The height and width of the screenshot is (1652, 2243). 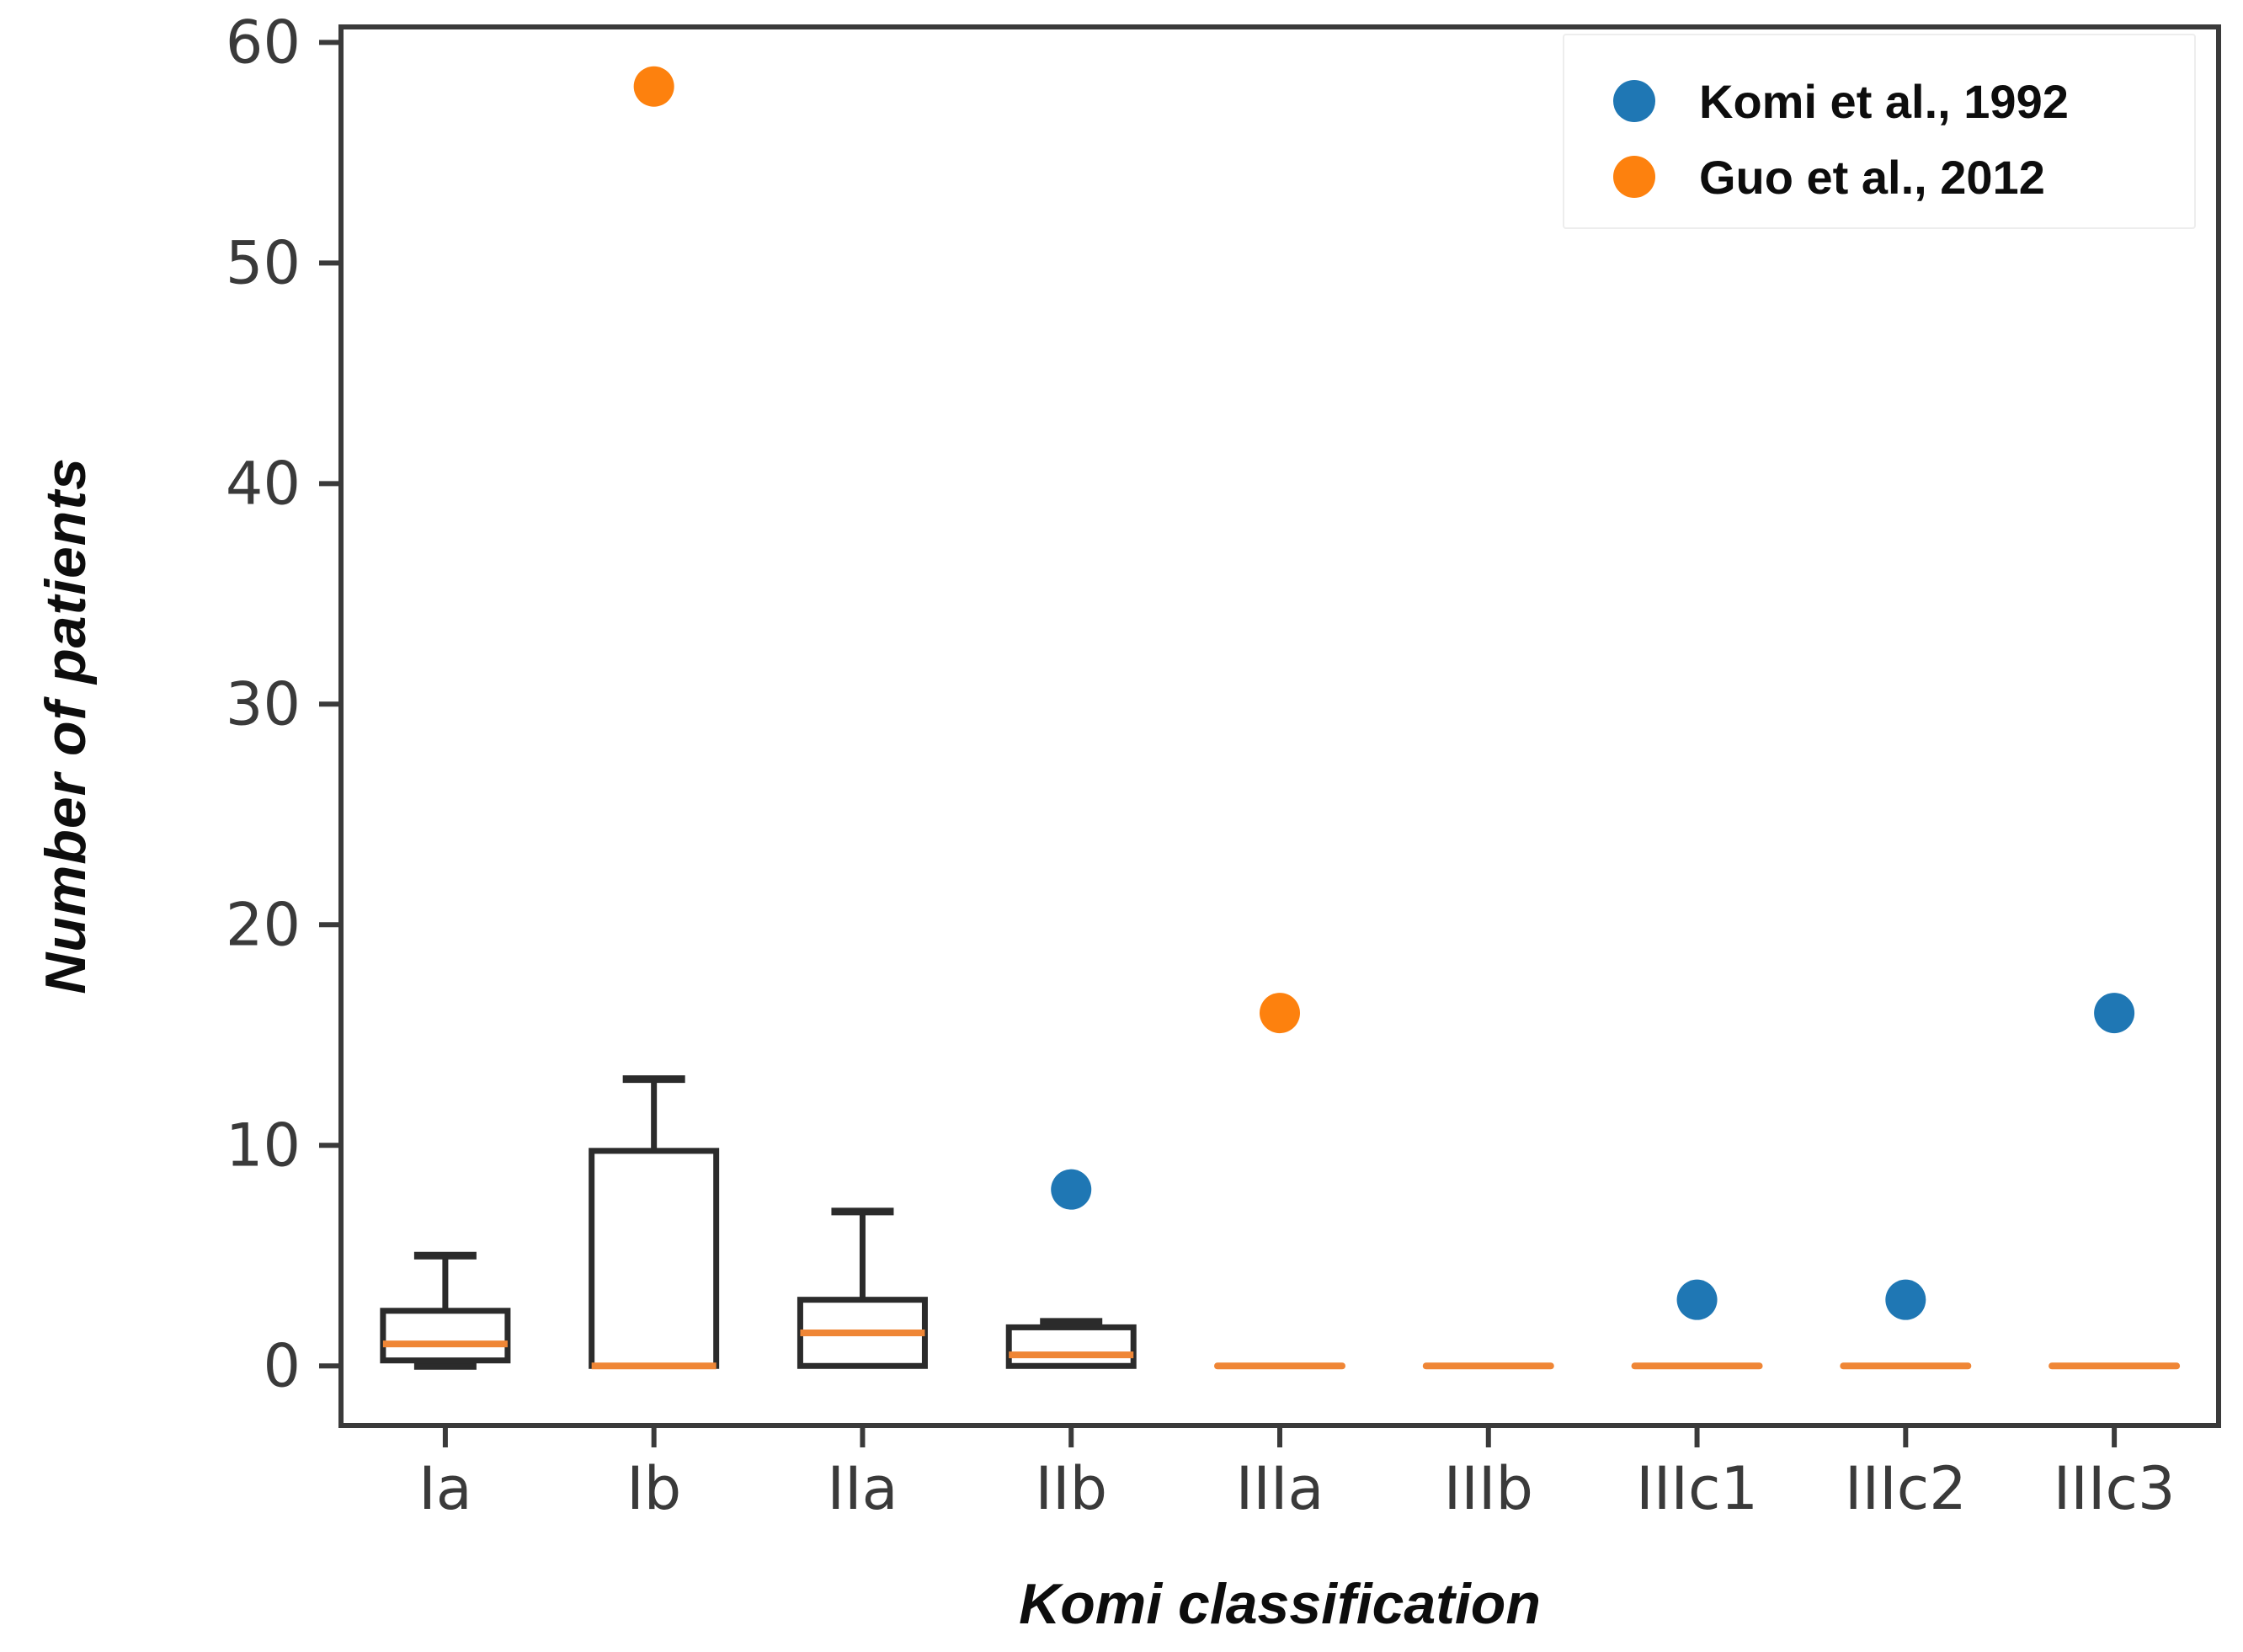 What do you see at coordinates (1280, 1488) in the screenshot?
I see `x-tick-label: IIIa` at bounding box center [1280, 1488].